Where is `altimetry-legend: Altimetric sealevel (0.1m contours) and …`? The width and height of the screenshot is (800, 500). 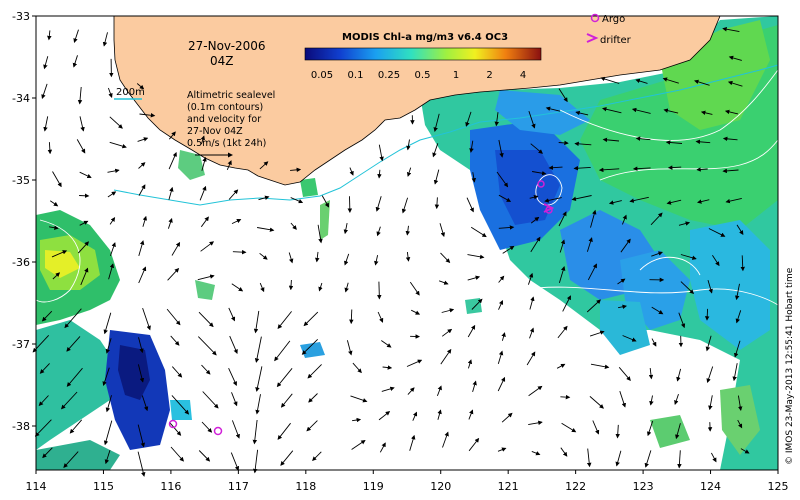 altimetry-legend: Altimetric sealevel (0.1m contours) and … is located at coordinates (231, 124).